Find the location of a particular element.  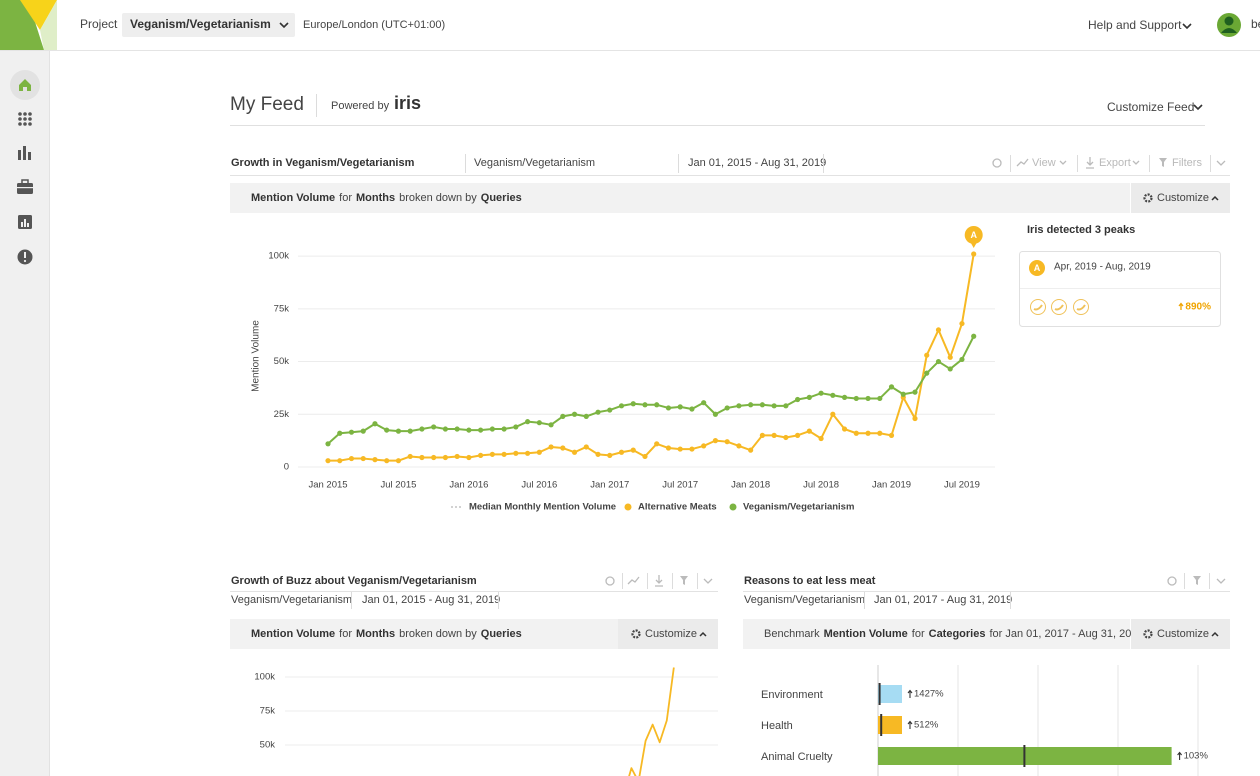

nav-analytics is located at coordinates (24, 153).